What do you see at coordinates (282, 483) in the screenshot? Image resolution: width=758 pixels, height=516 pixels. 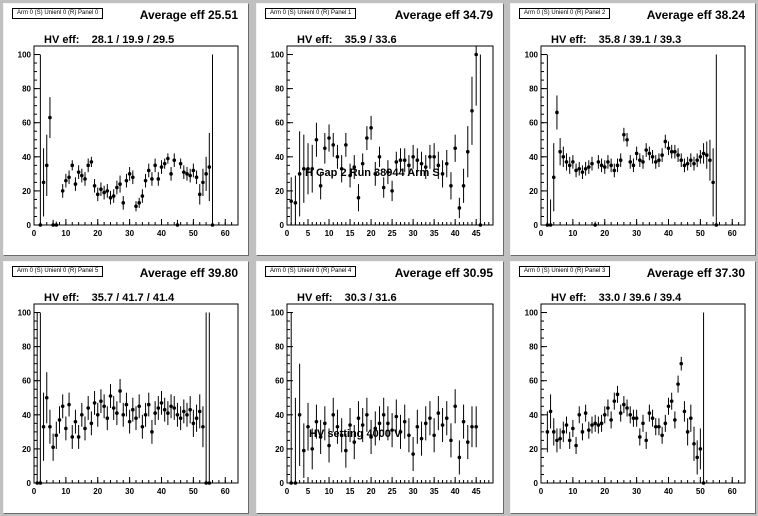 I see `y-tick-label: 0` at bounding box center [282, 483].